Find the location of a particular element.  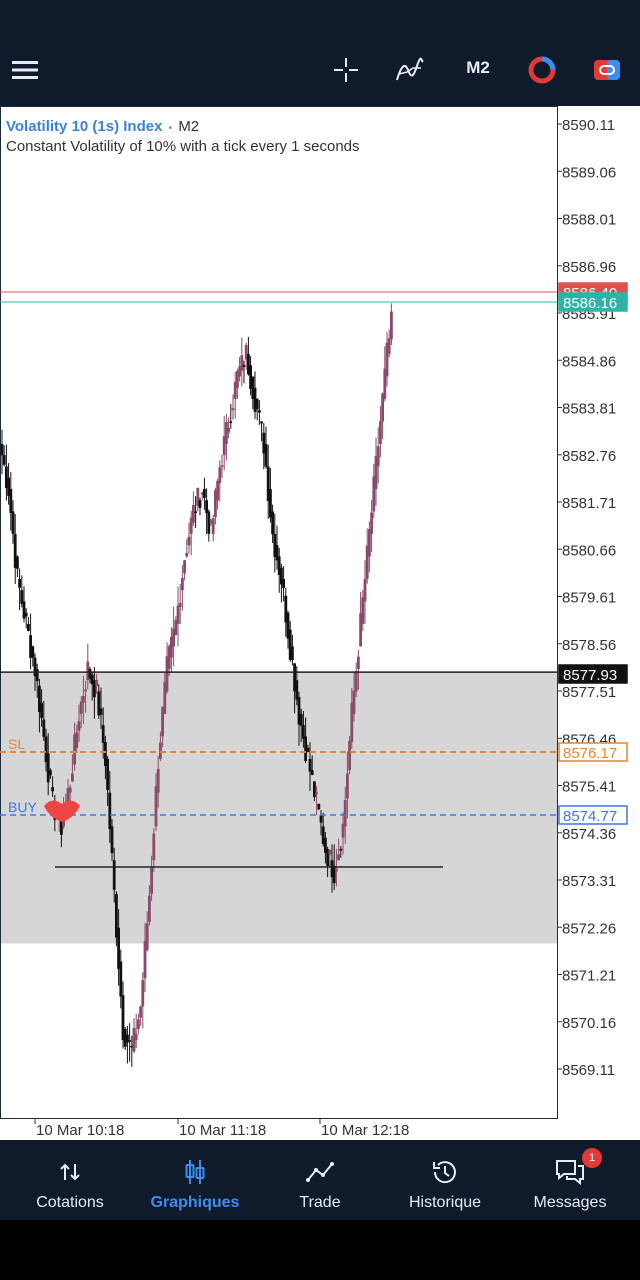

history-clock-icon is located at coordinates (445, 1172).